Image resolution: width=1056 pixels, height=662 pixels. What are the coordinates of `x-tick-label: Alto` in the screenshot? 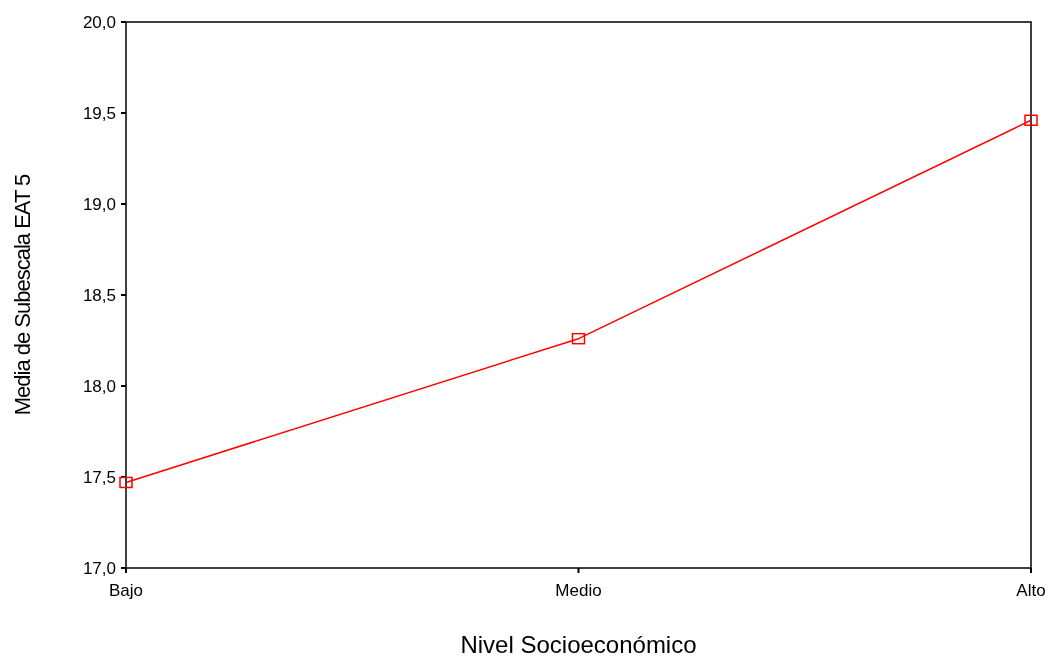 It's located at (1031, 590).